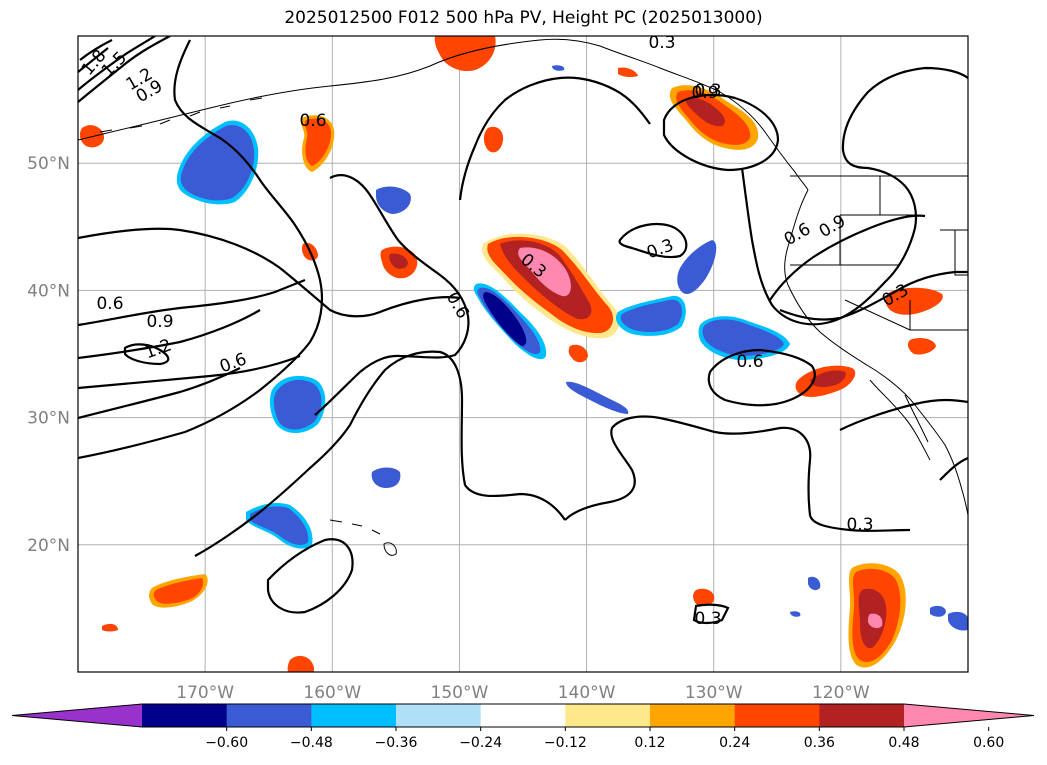  Describe the element at coordinates (876, 352) in the screenshot. I see `north-america-coastline` at that location.